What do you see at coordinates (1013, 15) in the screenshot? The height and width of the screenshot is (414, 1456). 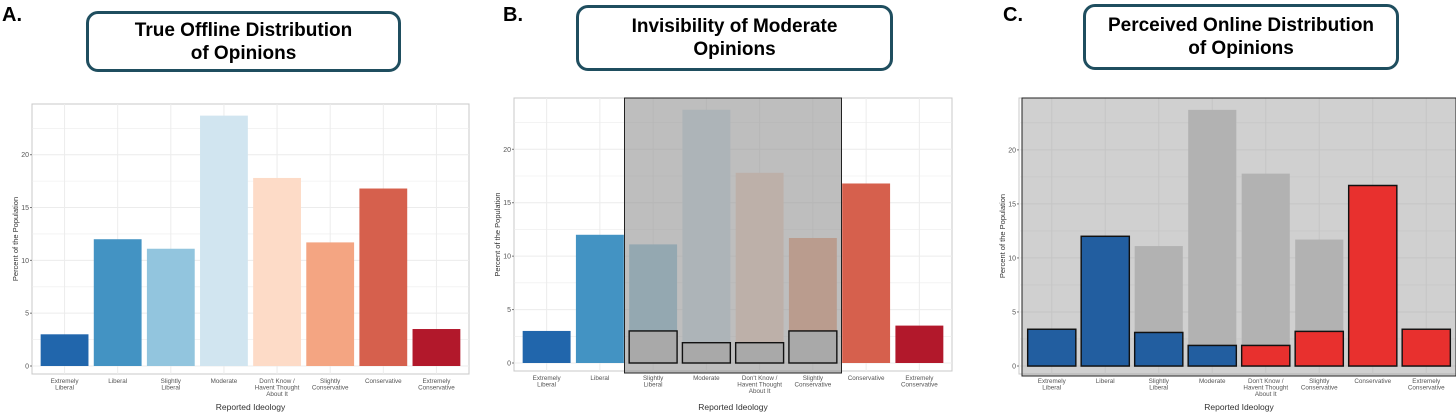 I see `panel-letter-c: C.` at bounding box center [1013, 15].